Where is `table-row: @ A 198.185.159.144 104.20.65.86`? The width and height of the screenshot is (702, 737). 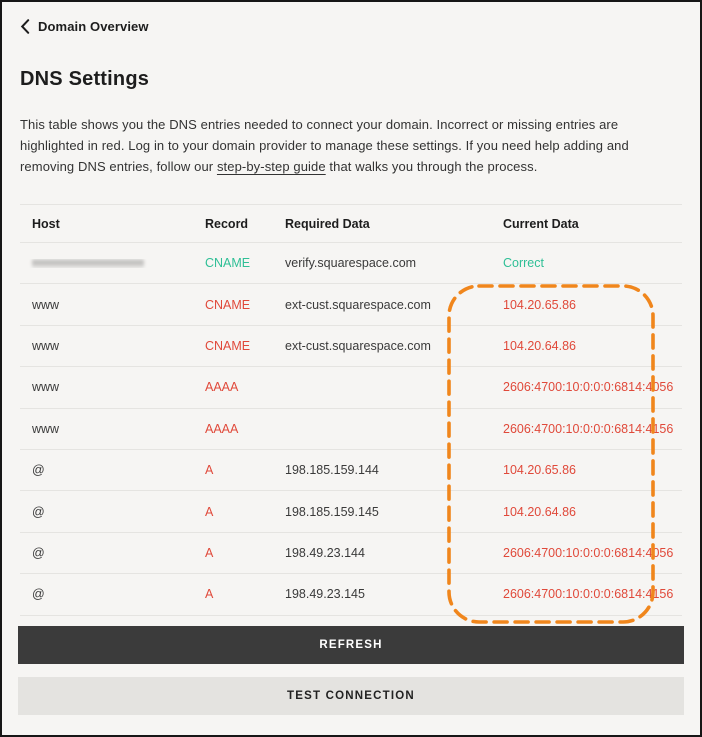
table-row: @ A 198.185.159.144 104.20.65.86 is located at coordinates (351, 471).